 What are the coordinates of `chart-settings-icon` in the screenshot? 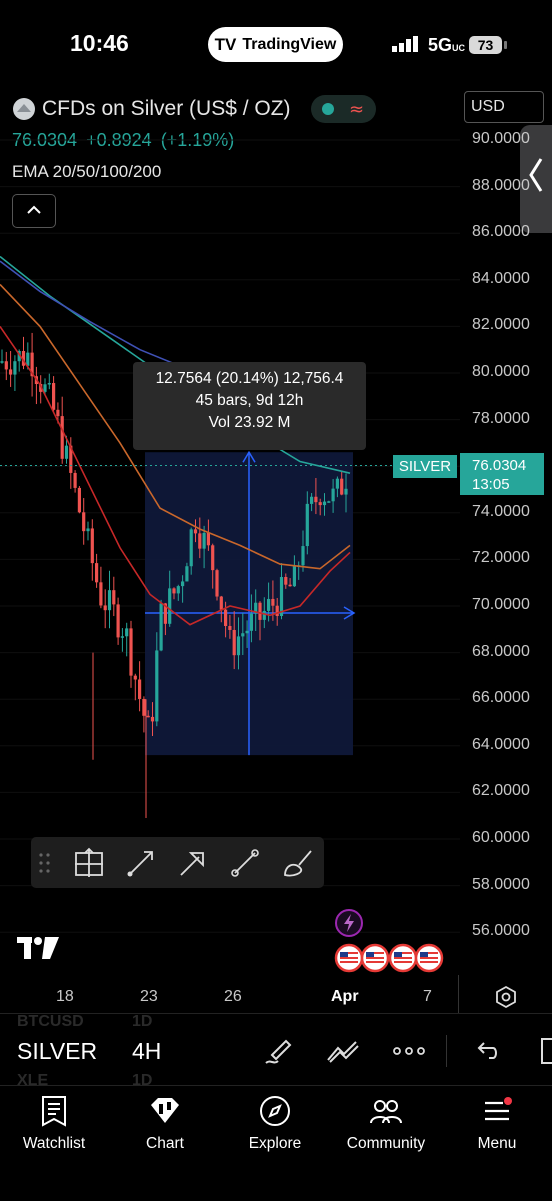 It's located at (506, 999).